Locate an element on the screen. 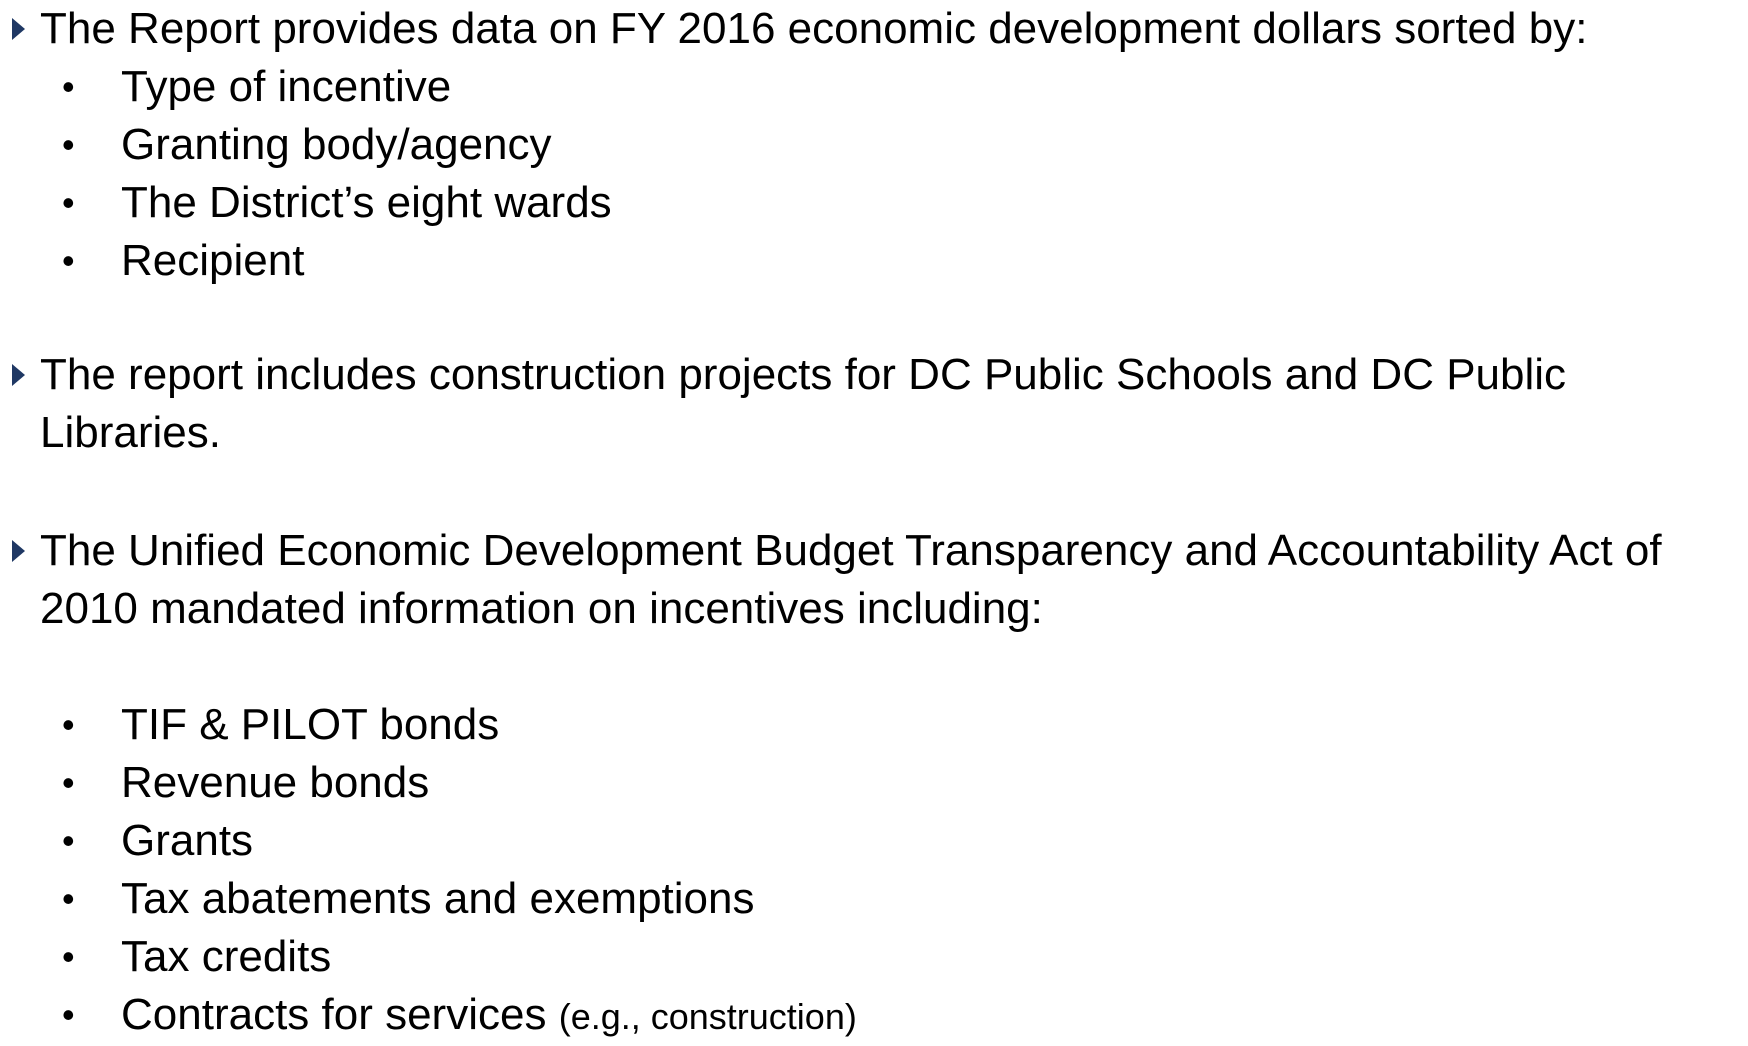  sub-bullet-text: Tax credits is located at coordinates (226, 956).